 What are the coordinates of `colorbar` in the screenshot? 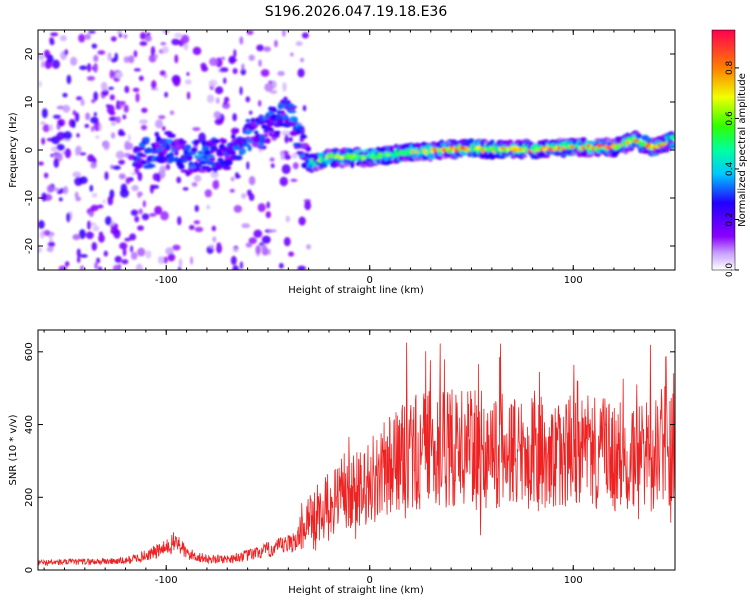 It's located at (723, 150).